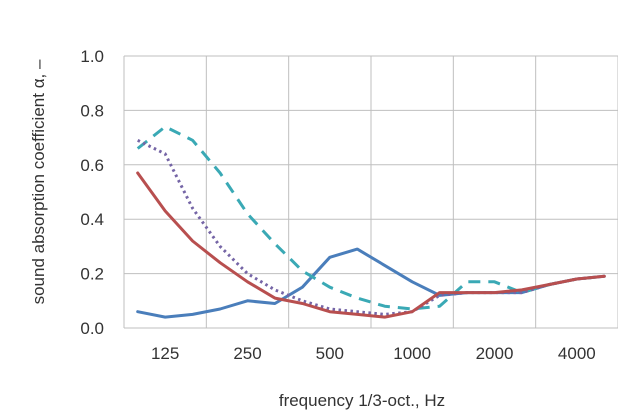  Describe the element at coordinates (92, 274) in the screenshot. I see `y-tick-label: 0.2` at that location.